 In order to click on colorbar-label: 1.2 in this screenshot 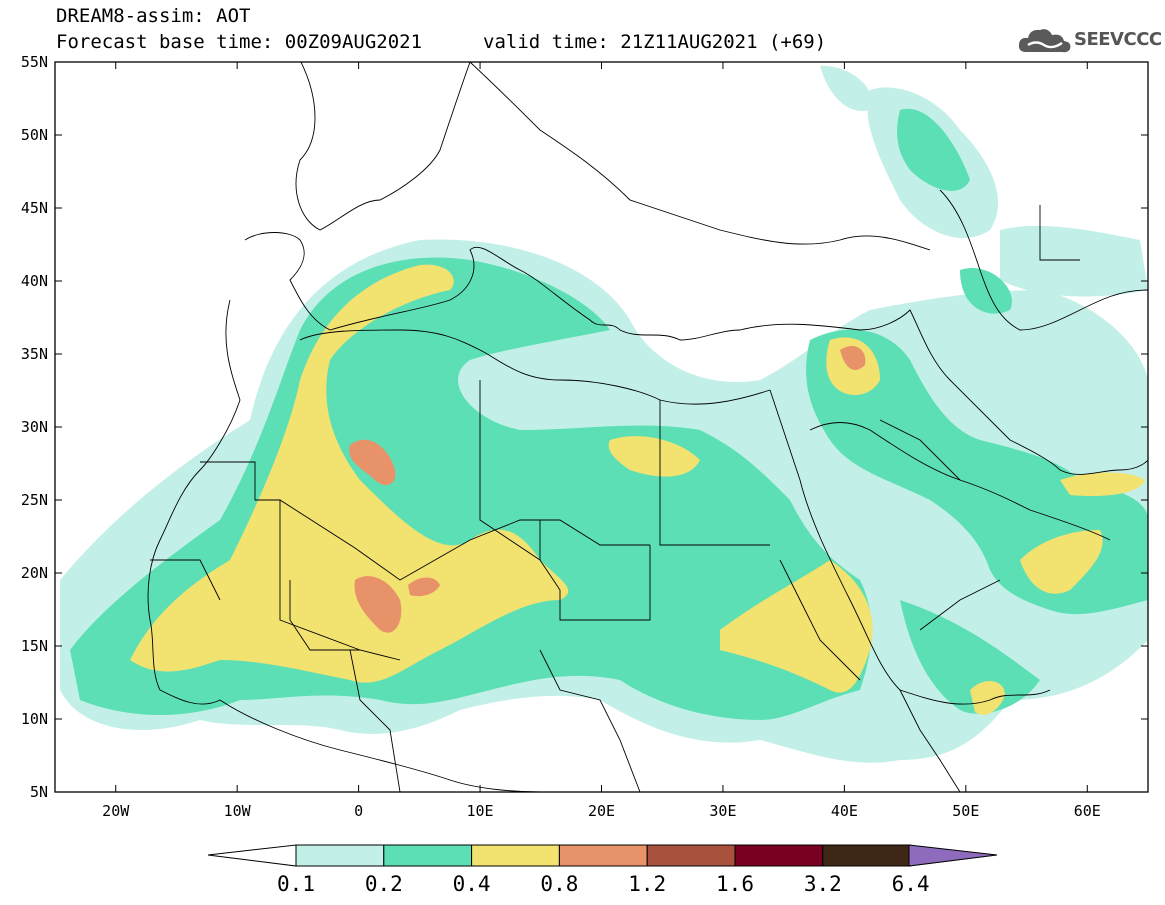, I will do `click(647, 884)`.